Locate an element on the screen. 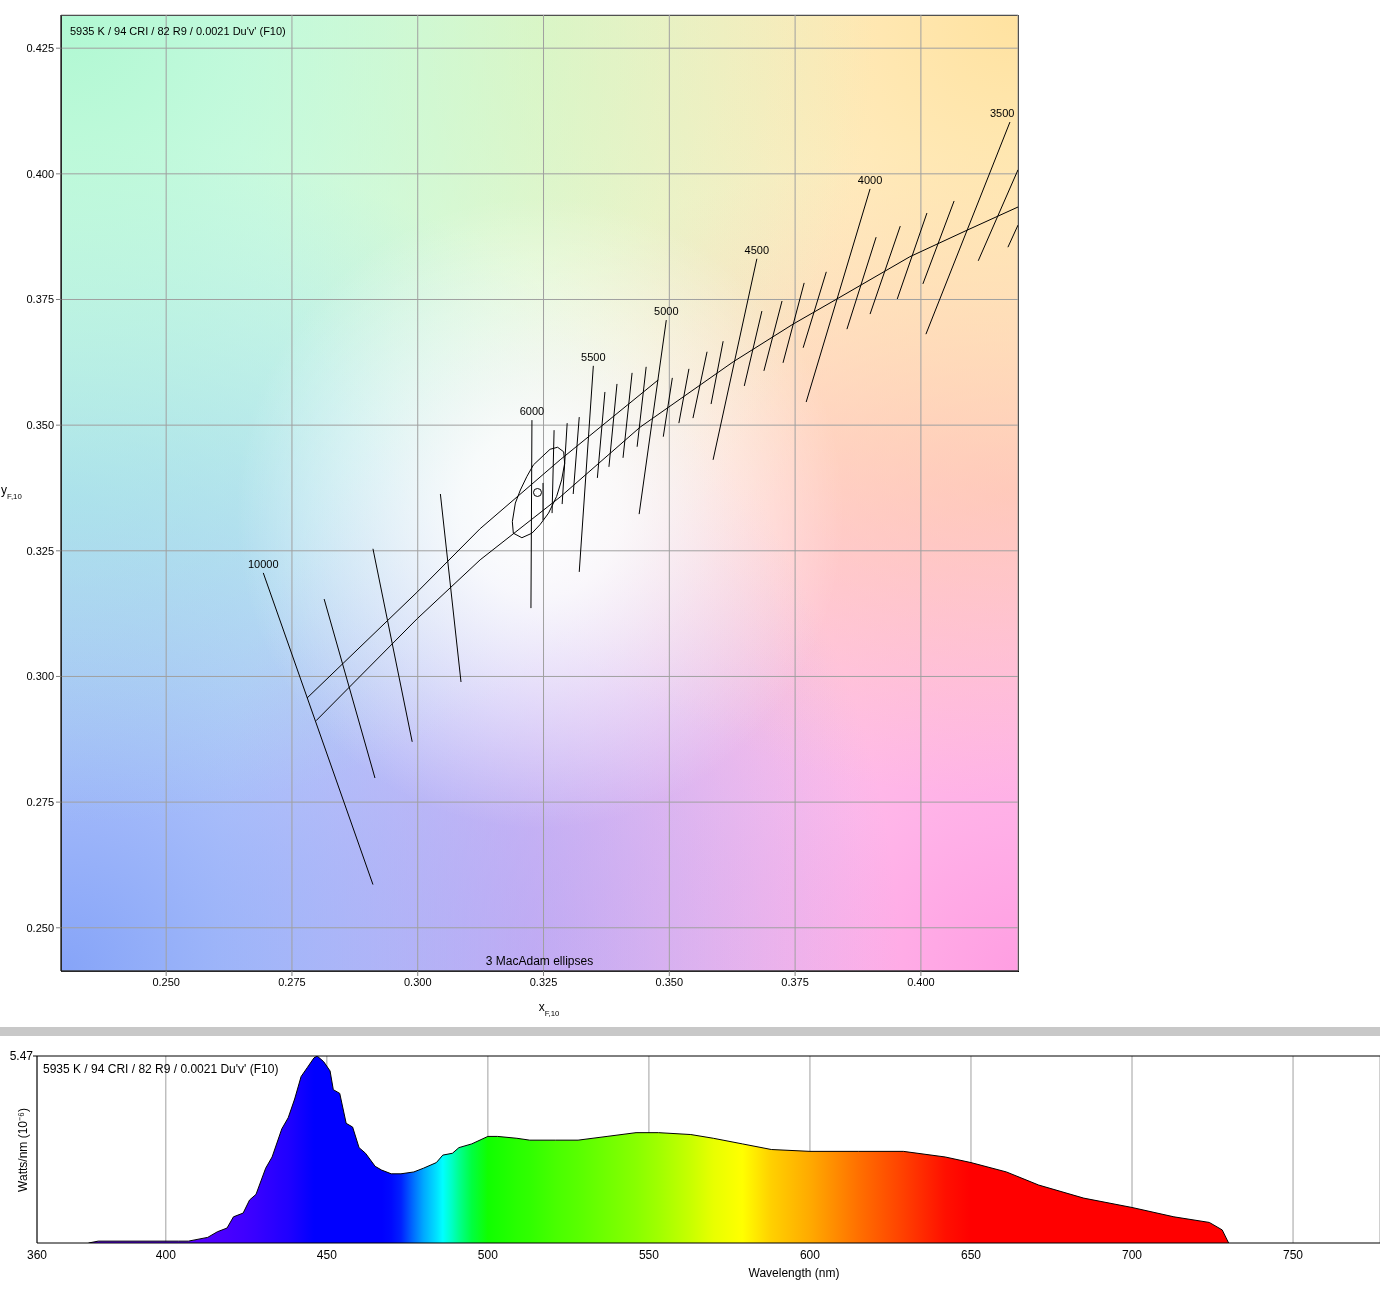 Image resolution: width=1380 pixels, height=1289 pixels. text: 5.47 is located at coordinates (21, 1056).